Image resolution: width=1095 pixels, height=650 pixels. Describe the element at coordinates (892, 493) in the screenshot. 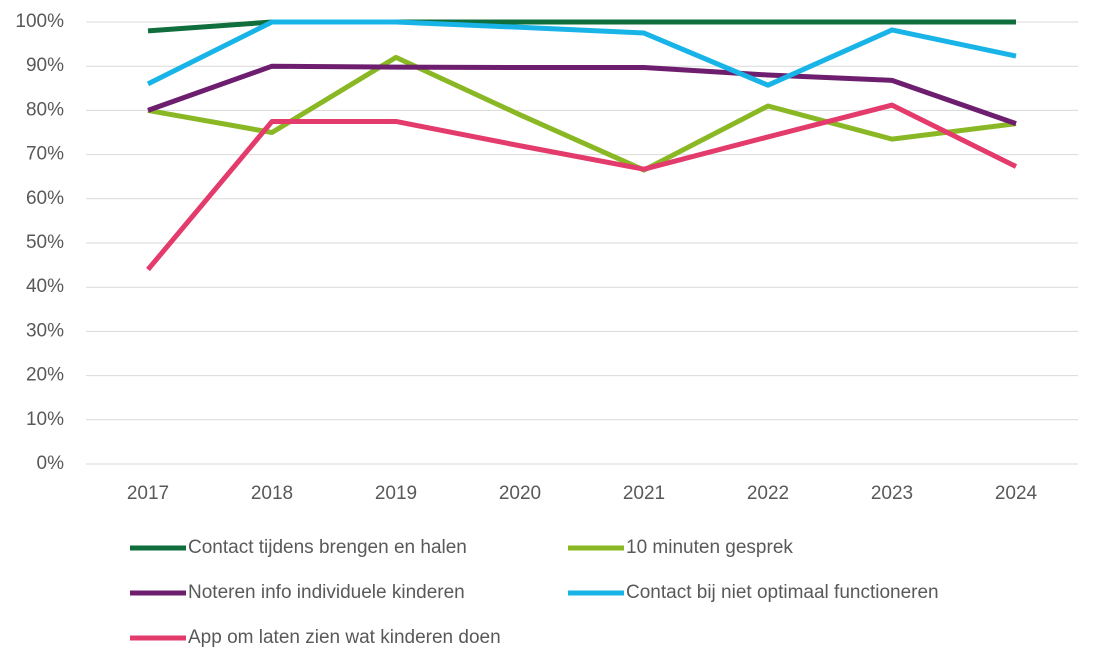

I see `x-tick-label: 2023` at that location.